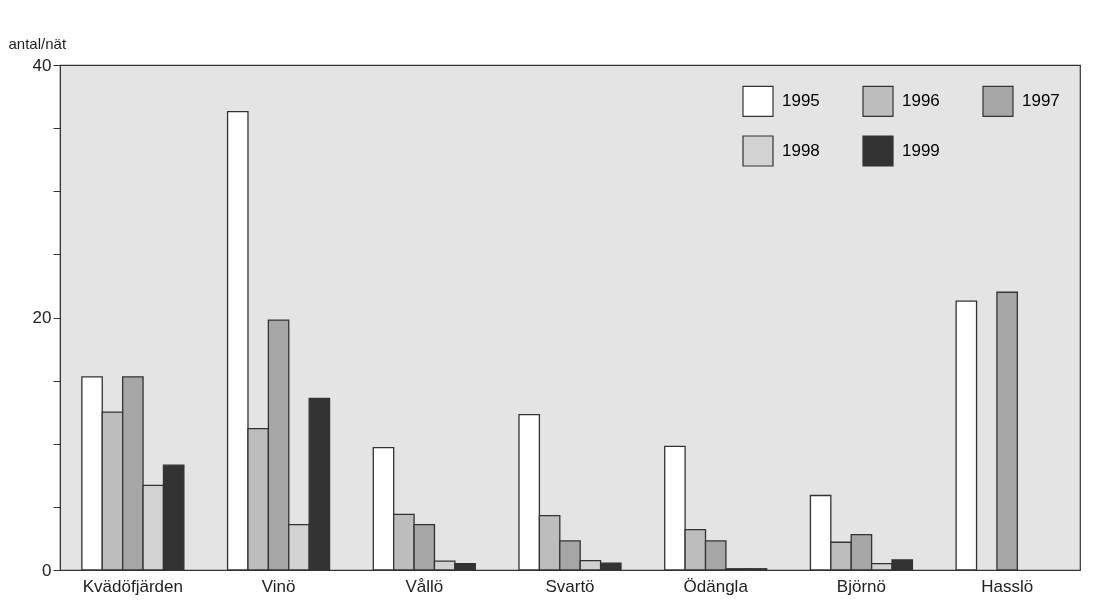 Image resolution: width=1101 pixels, height=603 pixels. What do you see at coordinates (1041, 101) in the screenshot?
I see `legend-label: 1997` at bounding box center [1041, 101].